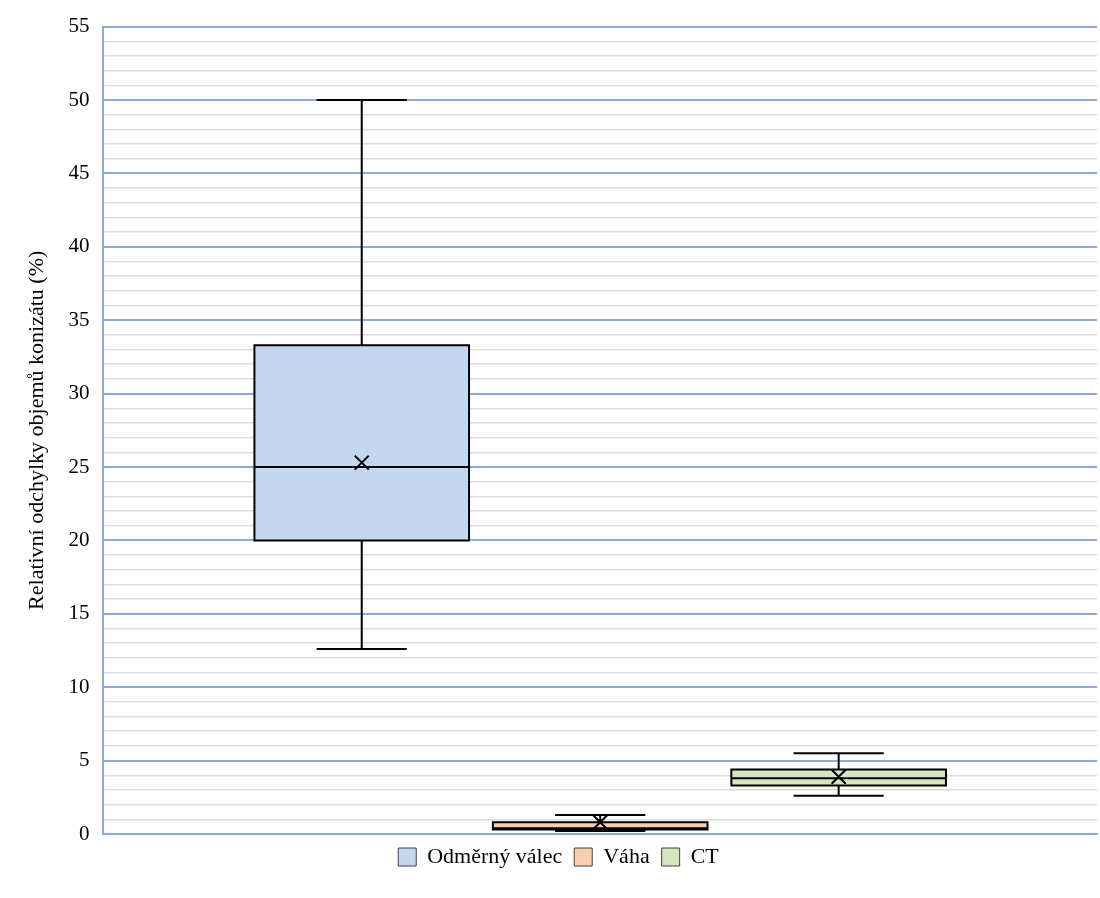 The image size is (1100, 898). What do you see at coordinates (79, 25) in the screenshot?
I see `y-tick-label: 55` at bounding box center [79, 25].